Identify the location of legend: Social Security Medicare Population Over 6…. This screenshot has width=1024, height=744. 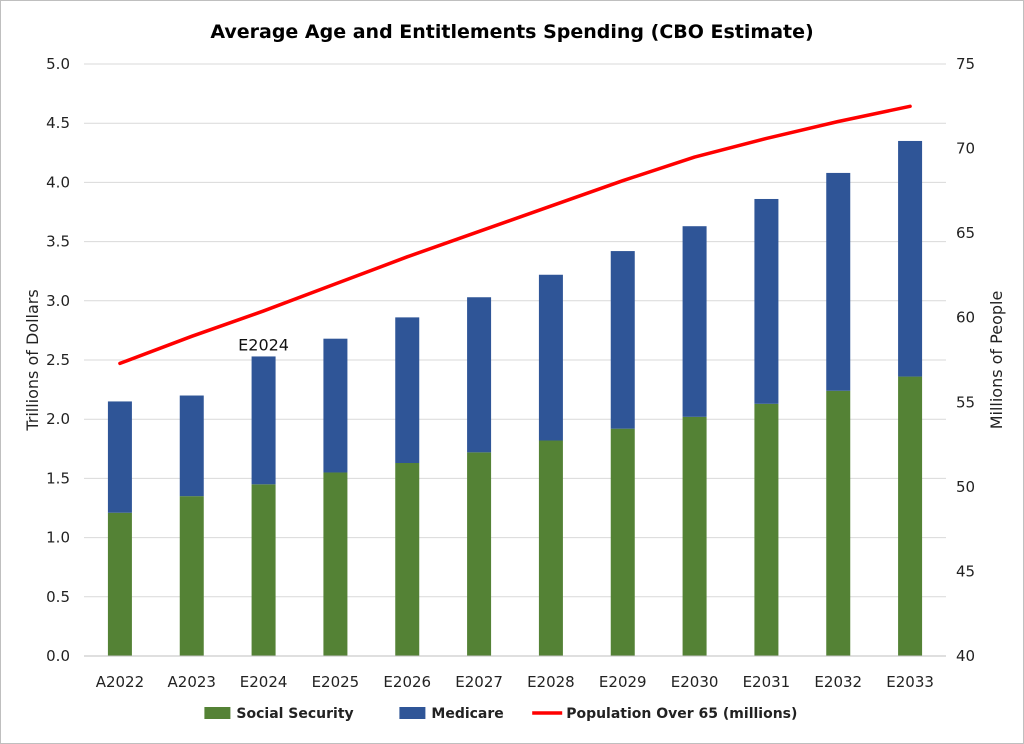
(500, 714).